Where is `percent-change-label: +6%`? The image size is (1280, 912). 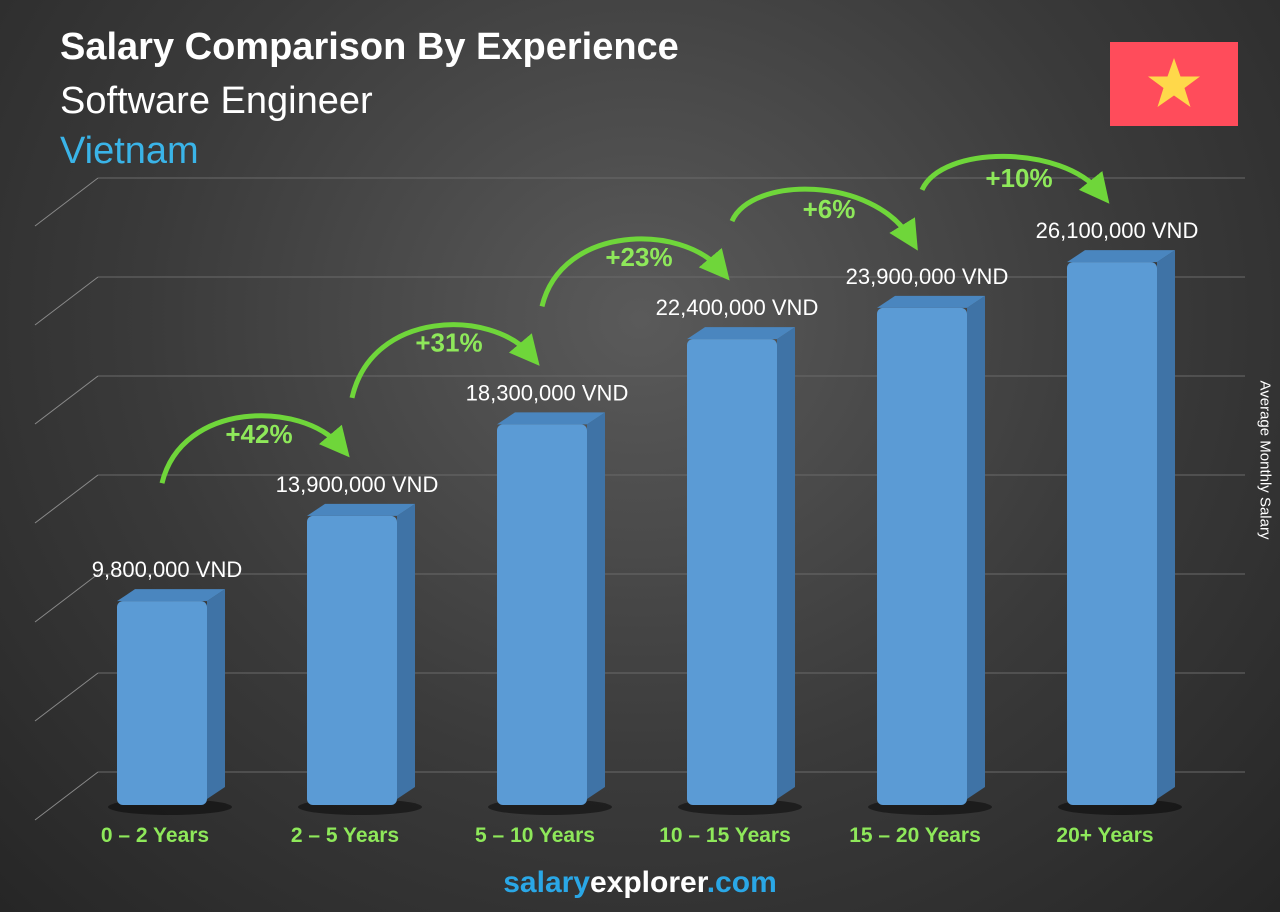
percent-change-label: +6% is located at coordinates (829, 209).